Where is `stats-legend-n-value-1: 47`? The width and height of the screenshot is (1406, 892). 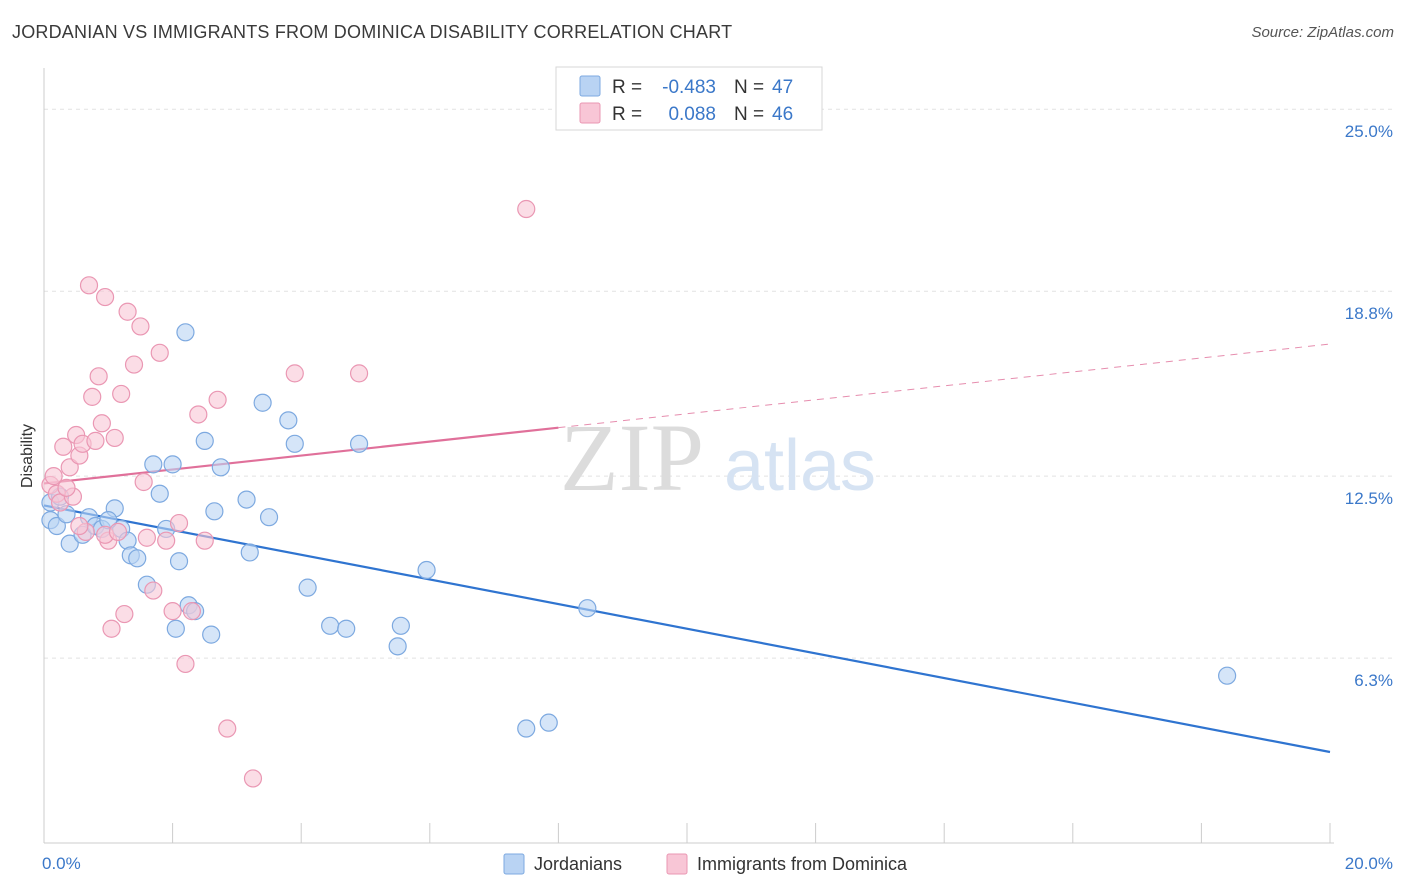 stats-legend-n-value-1: 47 is located at coordinates (782, 87).